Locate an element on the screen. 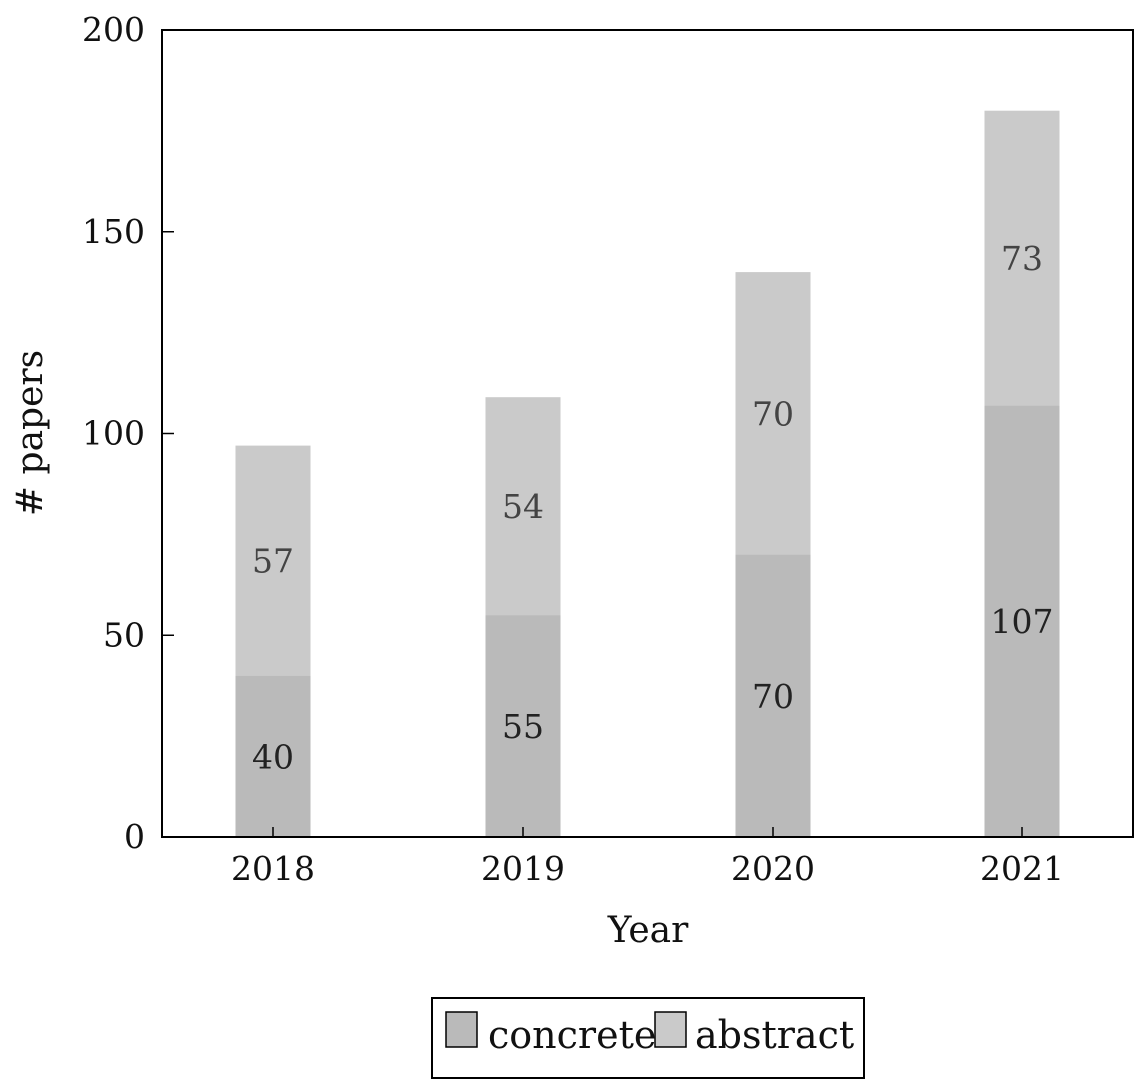 The image size is (1137, 1080). bar-abstract-2020 is located at coordinates (773, 413).